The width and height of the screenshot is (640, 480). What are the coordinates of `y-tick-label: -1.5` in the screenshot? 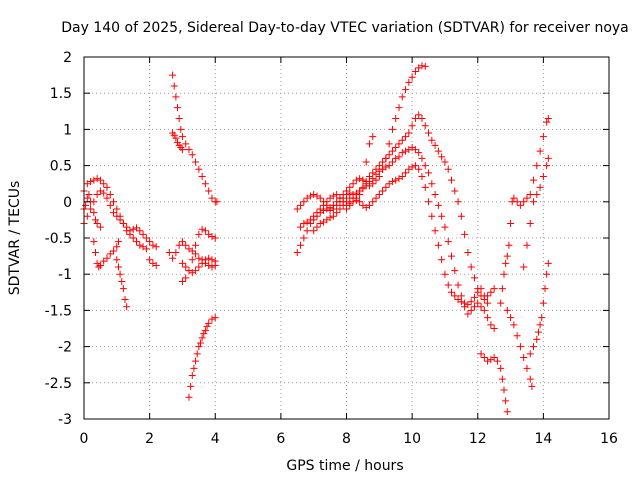 It's located at (58, 311).